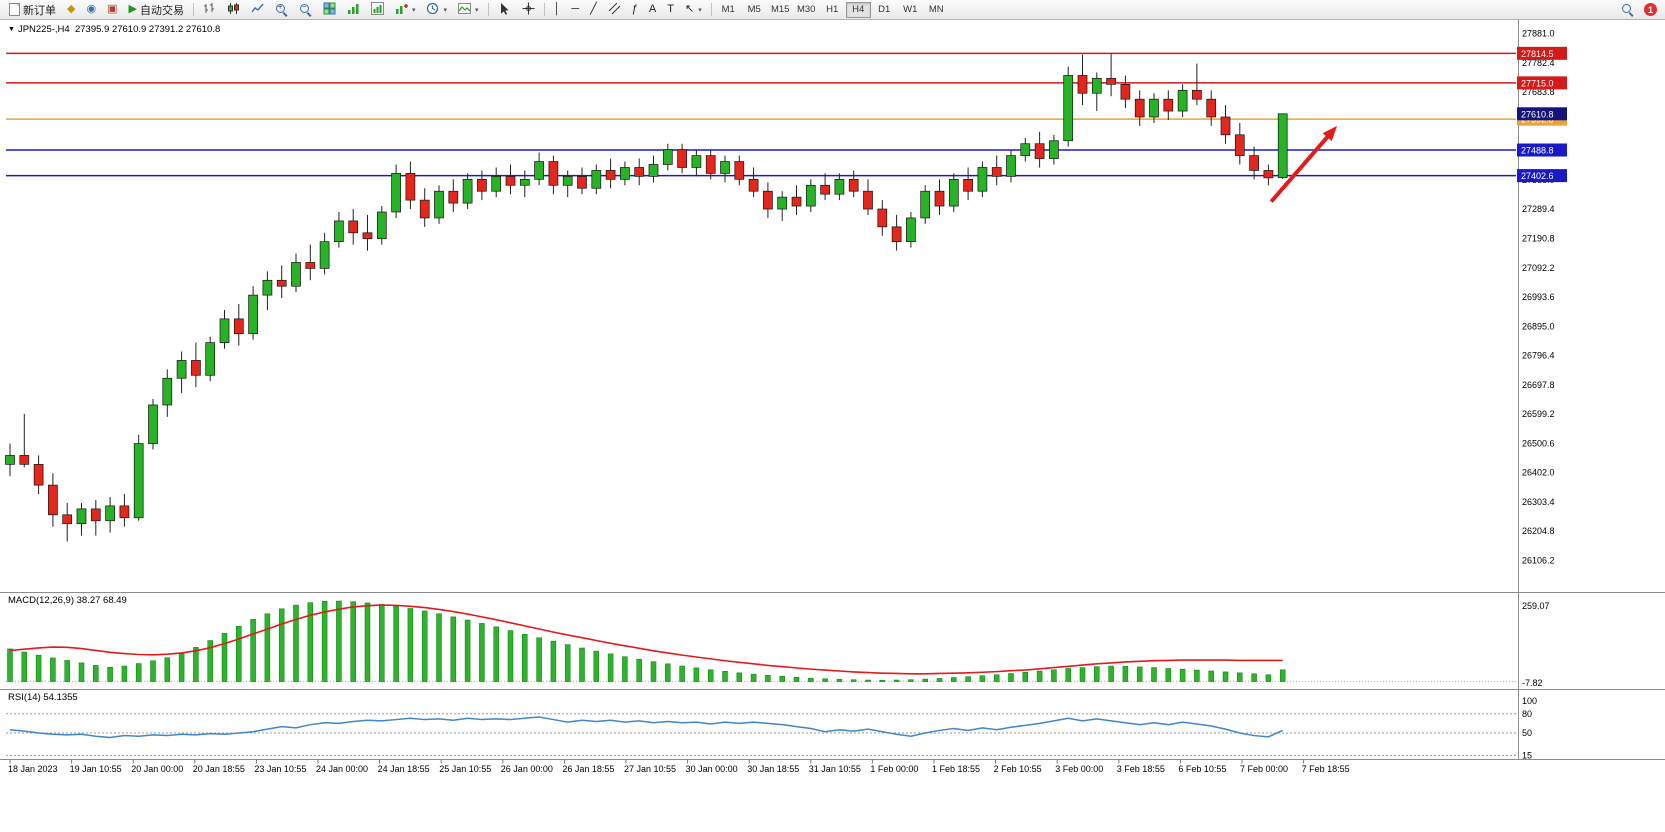 The height and width of the screenshot is (832, 1665). What do you see at coordinates (528, 10) in the screenshot?
I see `crosshair-button` at bounding box center [528, 10].